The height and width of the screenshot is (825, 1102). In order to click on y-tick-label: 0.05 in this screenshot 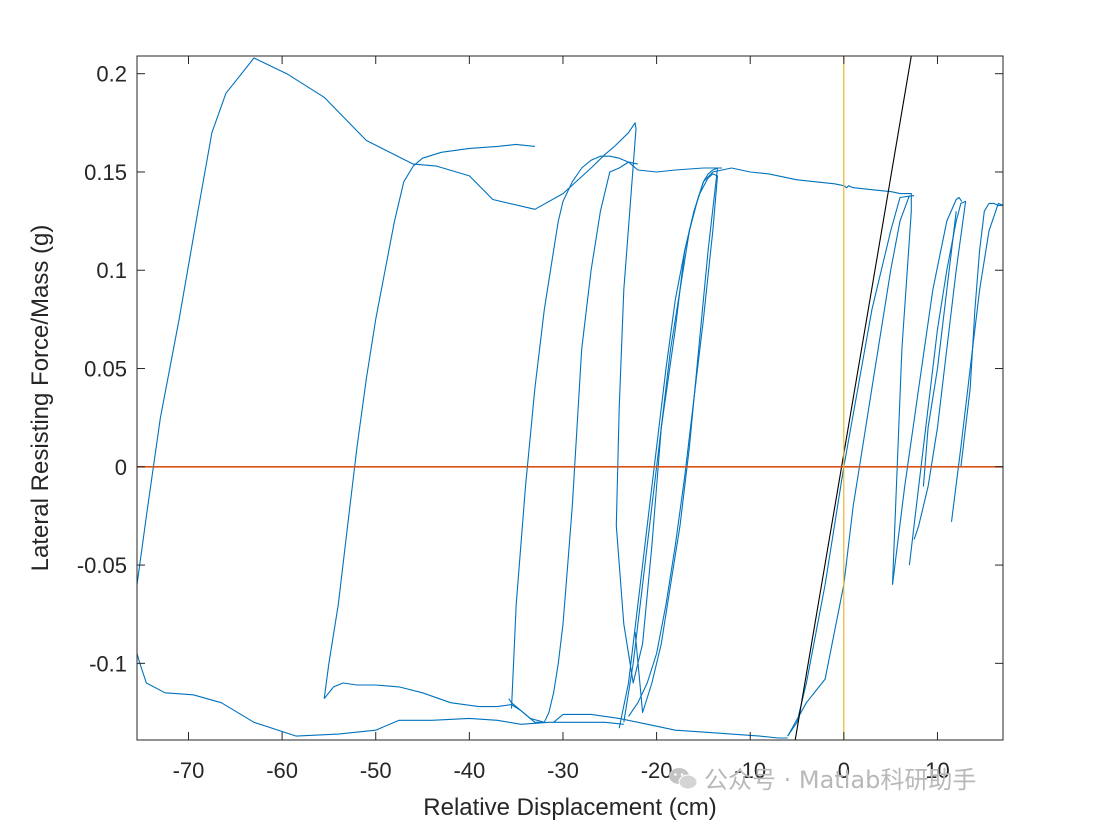, I will do `click(105, 369)`.